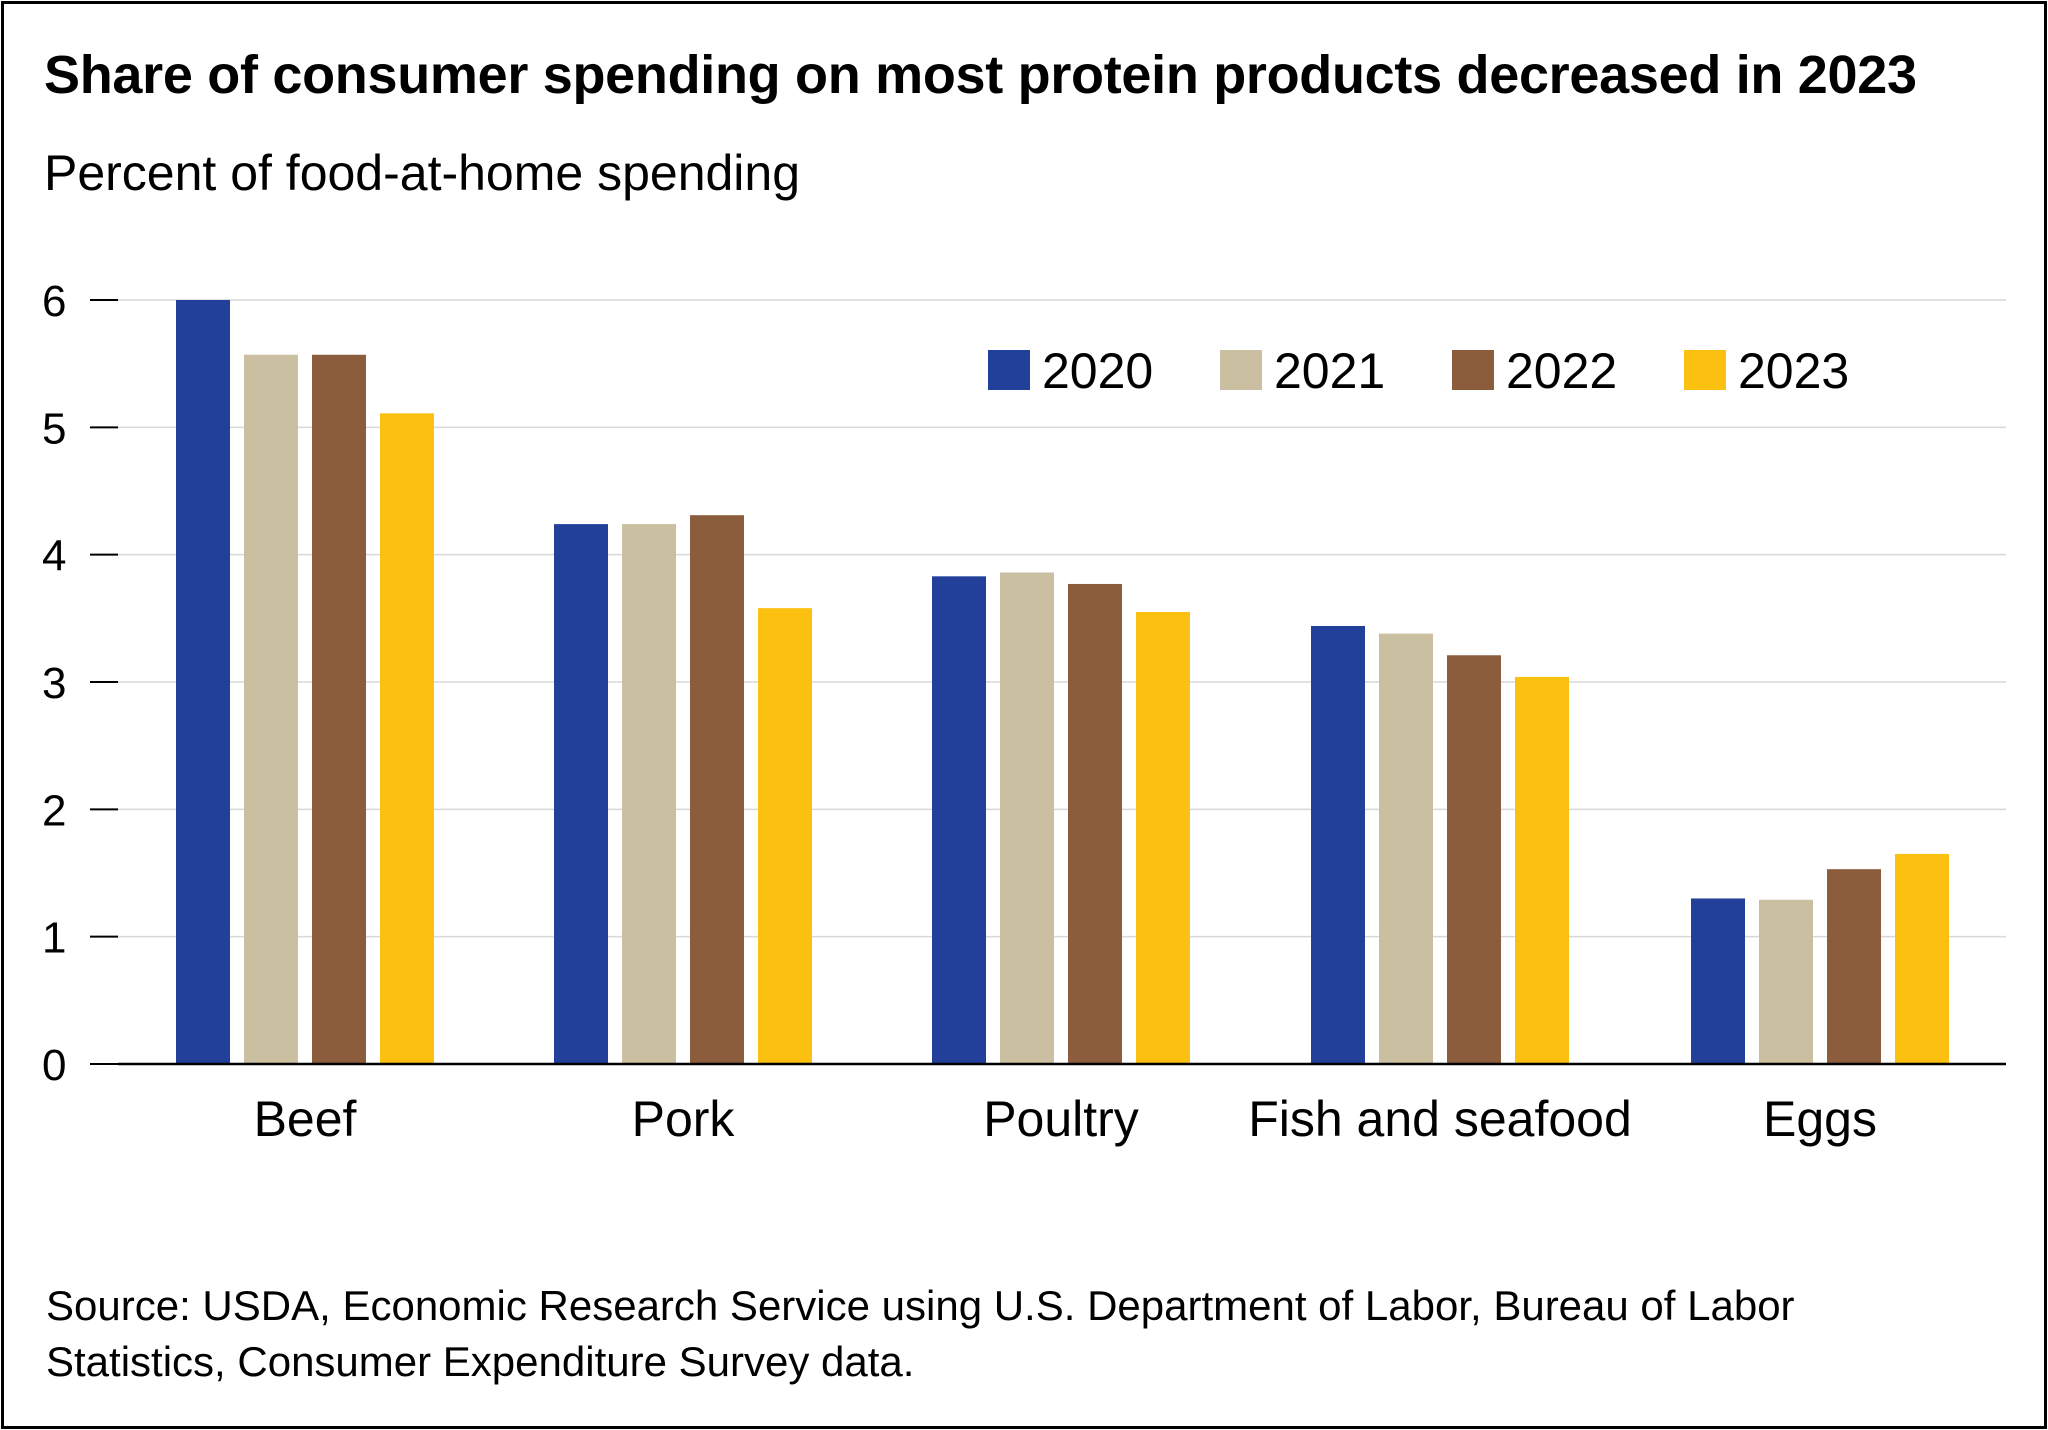  Describe the element at coordinates (1786, 981) in the screenshot. I see `bar-eggs-2021` at that location.